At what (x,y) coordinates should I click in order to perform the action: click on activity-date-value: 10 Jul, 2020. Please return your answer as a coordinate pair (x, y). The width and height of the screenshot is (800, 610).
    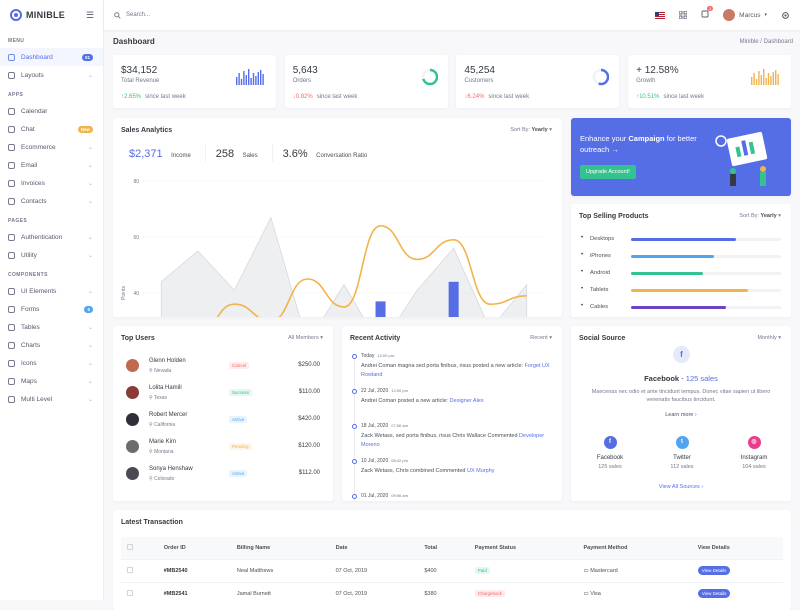
    Looking at the image, I should click on (375, 461).